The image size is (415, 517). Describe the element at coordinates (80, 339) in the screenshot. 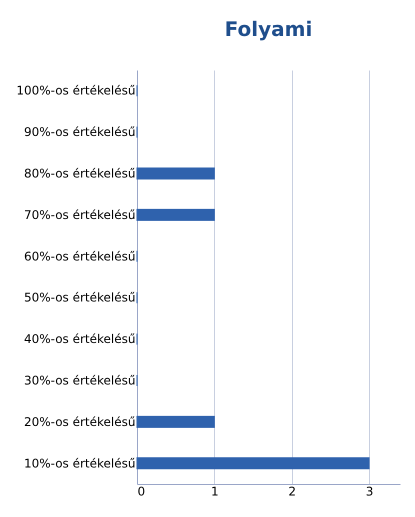

I see `y-tick-label: 40%-os értékelésű` at that location.